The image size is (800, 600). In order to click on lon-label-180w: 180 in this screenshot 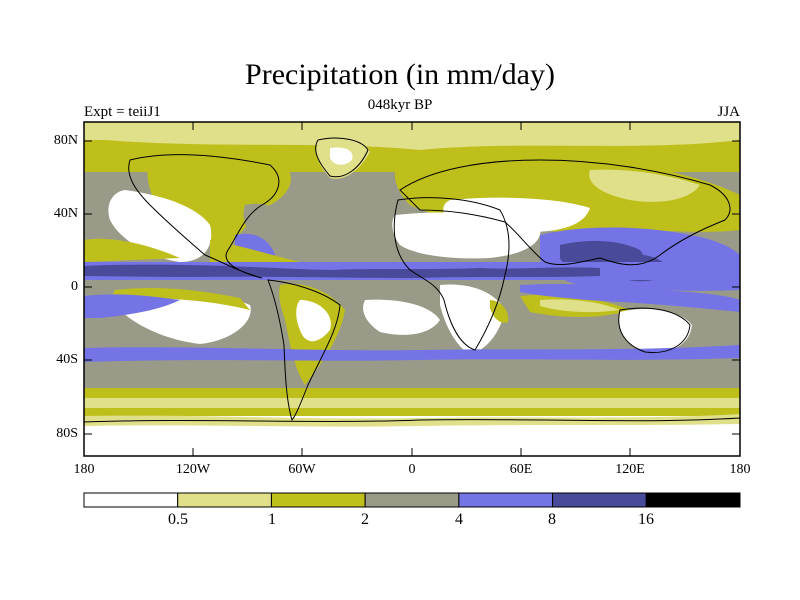, I will do `click(84, 469)`.